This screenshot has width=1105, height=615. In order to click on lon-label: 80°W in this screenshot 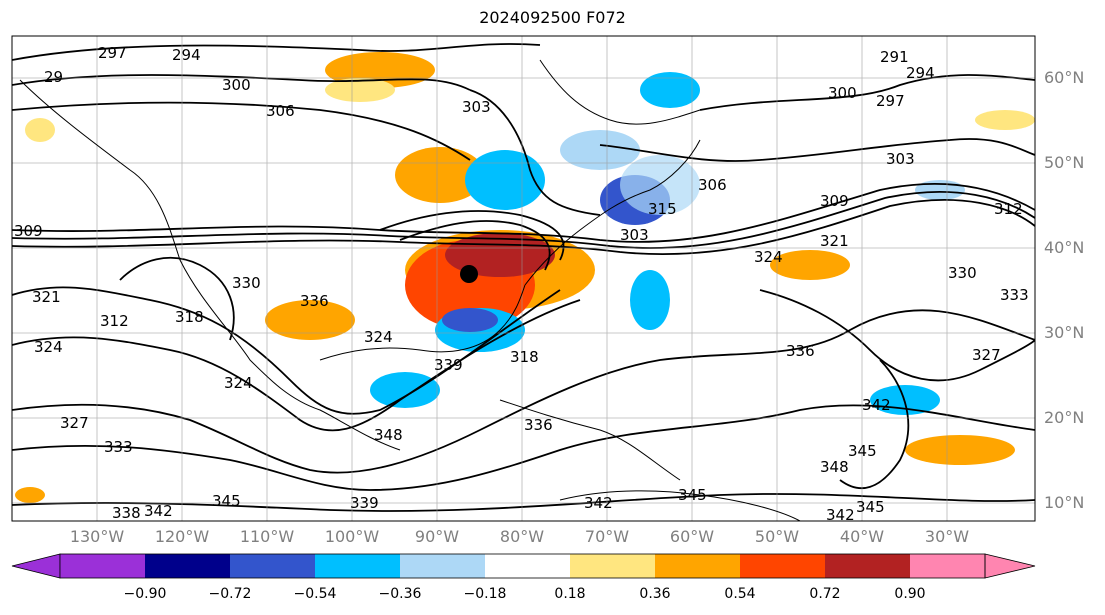, I will do `click(522, 536)`.